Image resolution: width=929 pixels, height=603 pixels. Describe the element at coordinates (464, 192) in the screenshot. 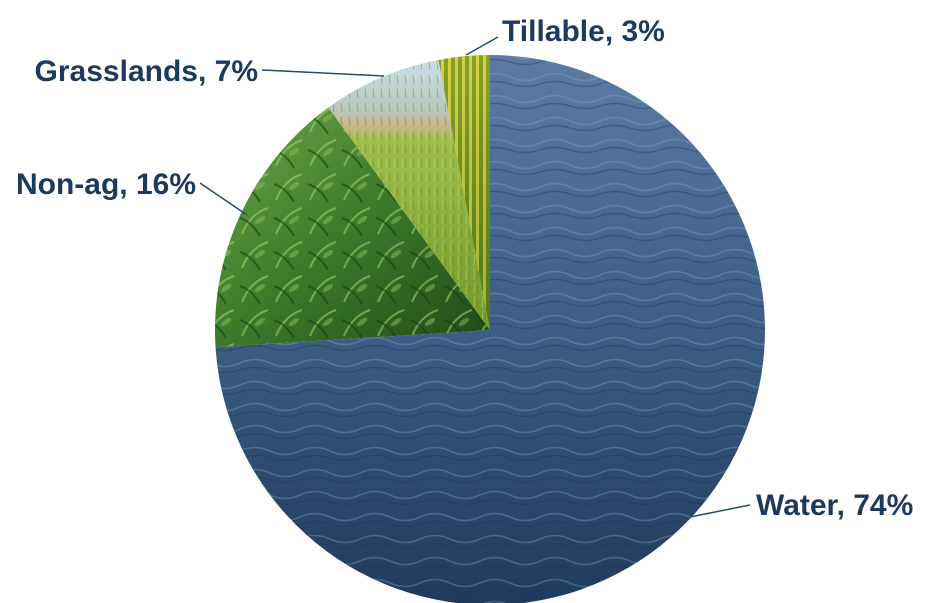

I see `pie-slice-texture-tillable` at that location.